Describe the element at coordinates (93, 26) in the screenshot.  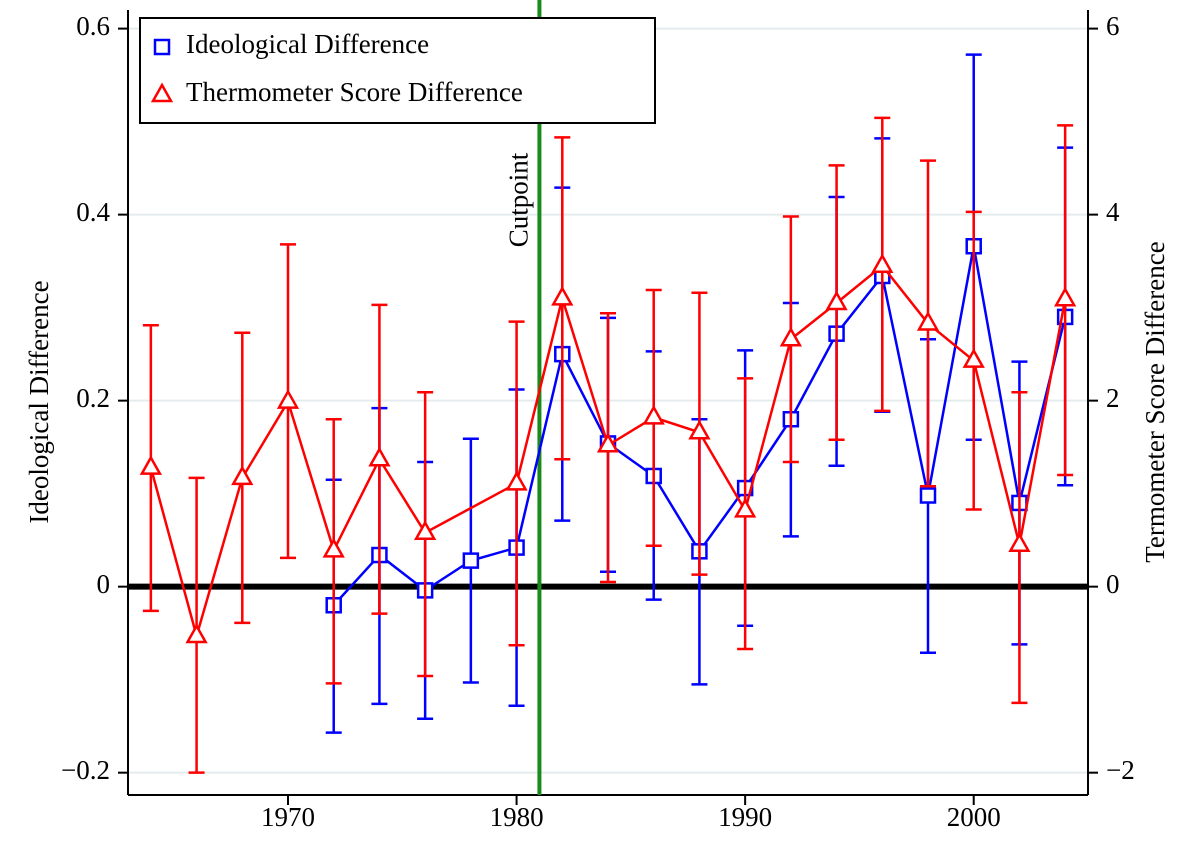
I see `y-tick-label: 0.6` at that location.